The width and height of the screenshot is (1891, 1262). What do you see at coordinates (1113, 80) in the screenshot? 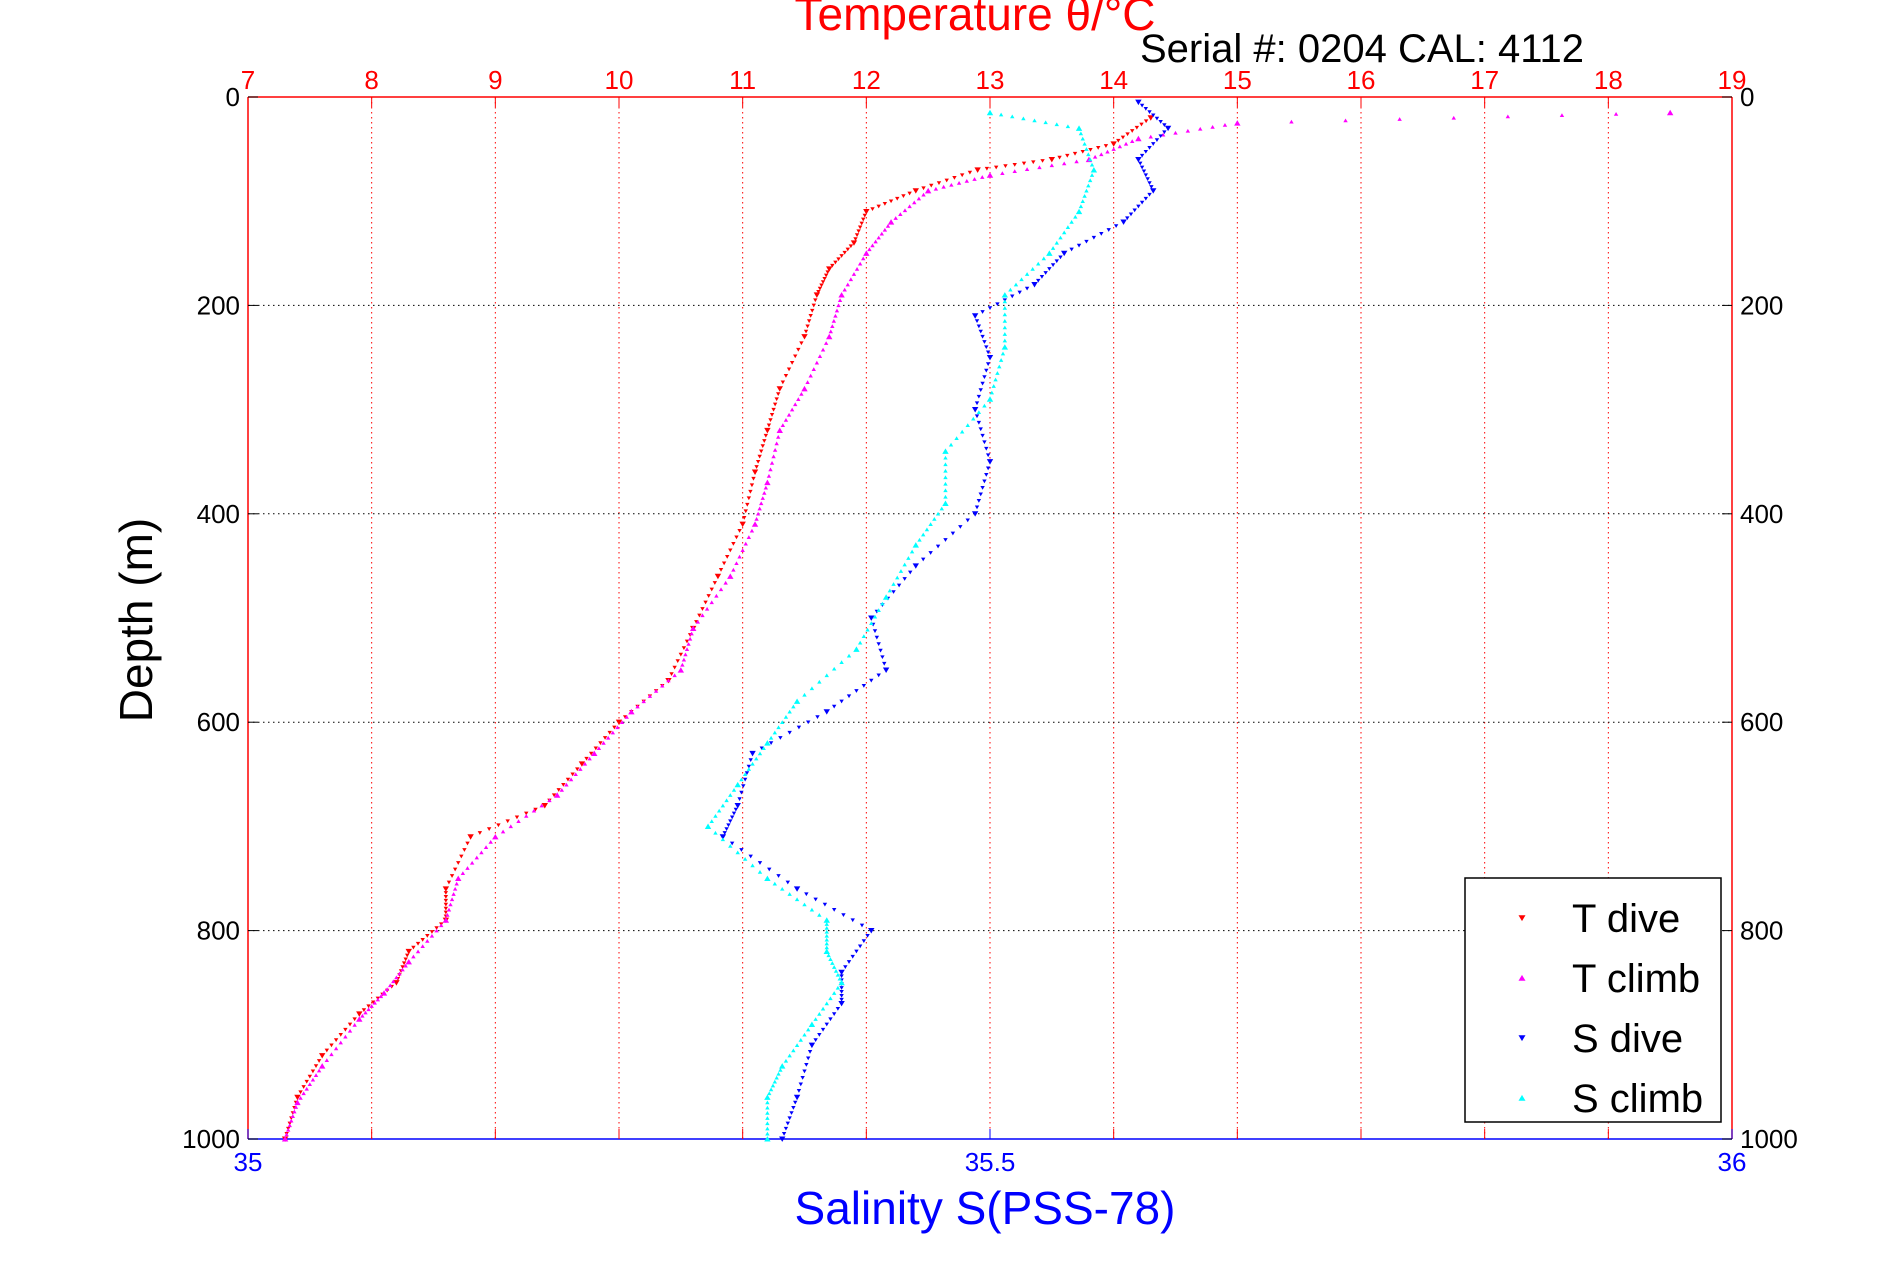
I see `tick-label-temperature: 14` at bounding box center [1113, 80].